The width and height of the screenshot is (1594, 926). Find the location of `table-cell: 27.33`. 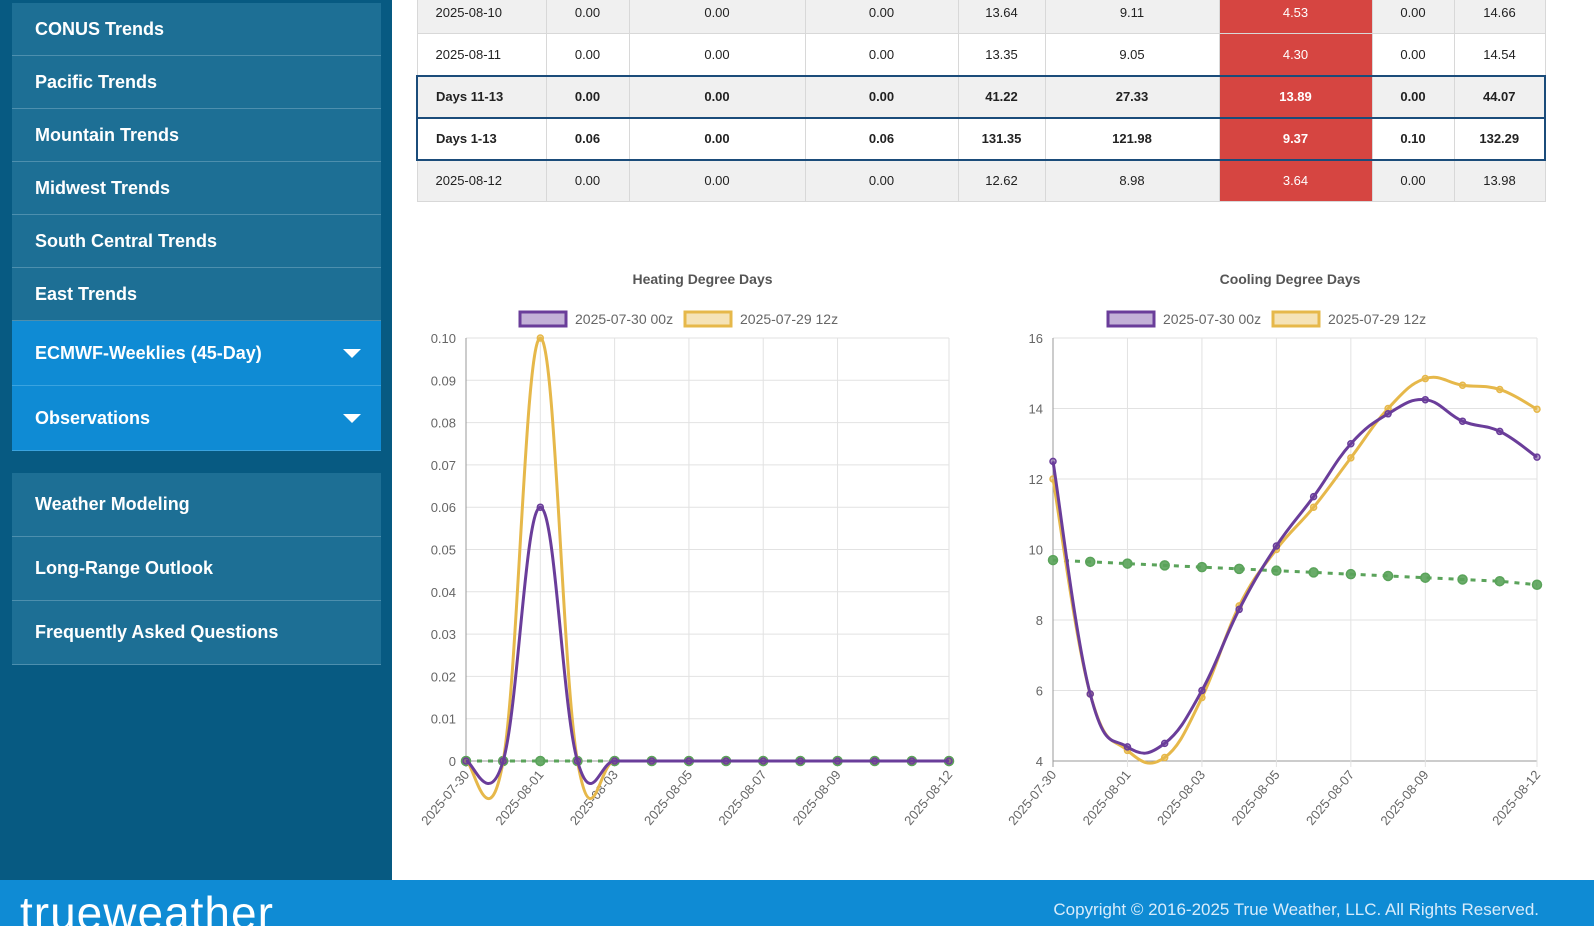

table-cell: 27.33 is located at coordinates (1132, 96).